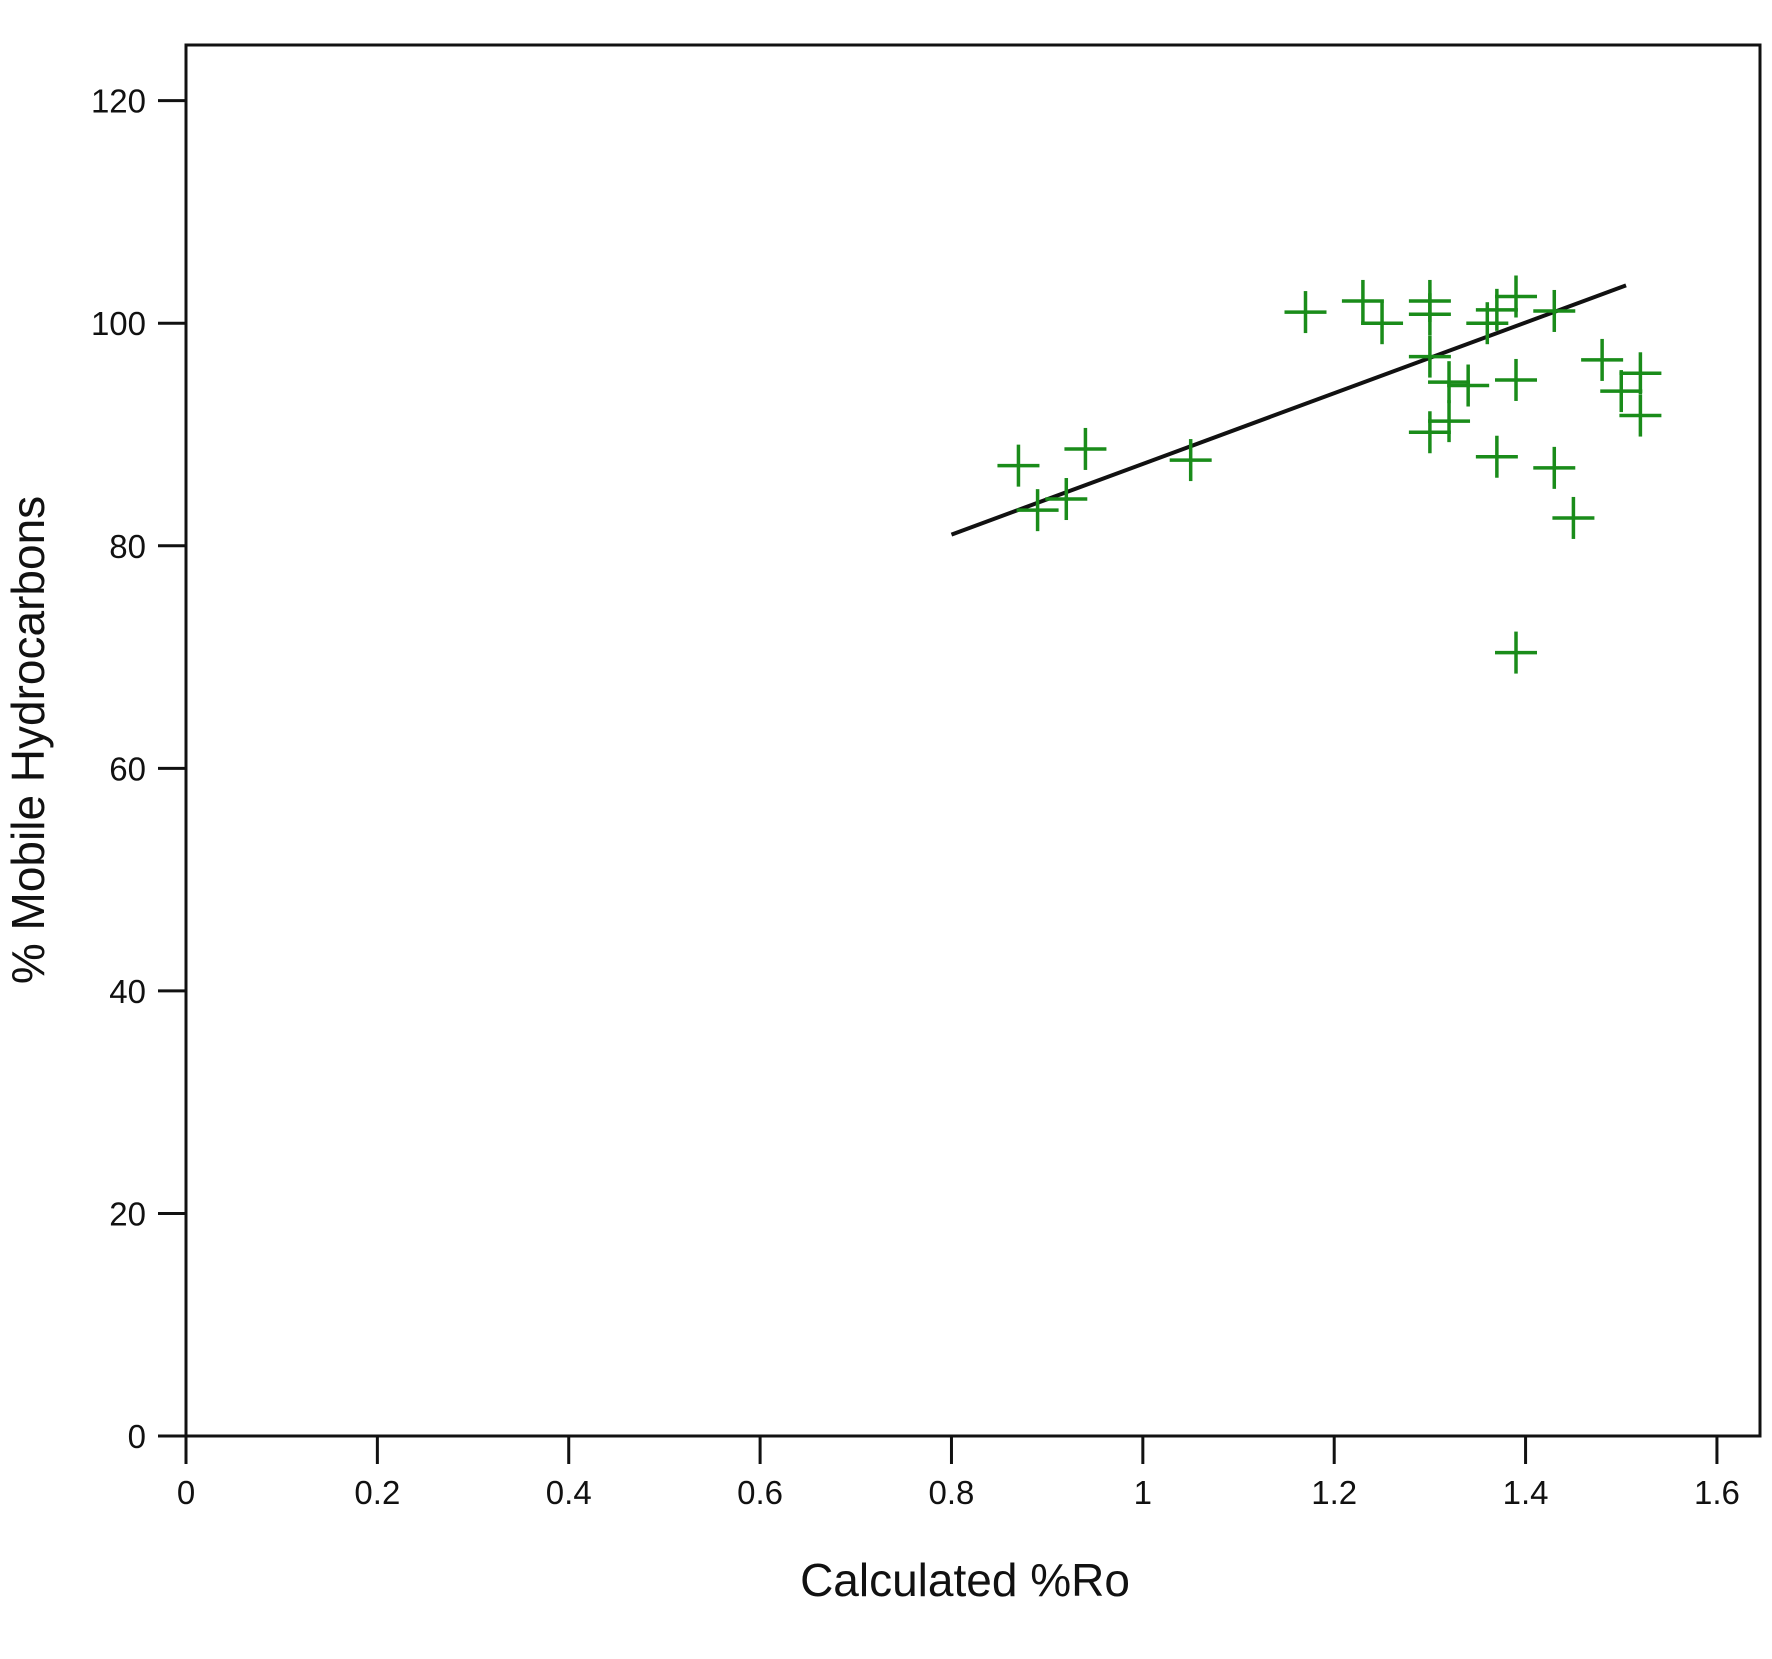 This screenshot has width=1772, height=1659. Describe the element at coordinates (186, 1492) in the screenshot. I see `x-tick-label: 0` at that location.